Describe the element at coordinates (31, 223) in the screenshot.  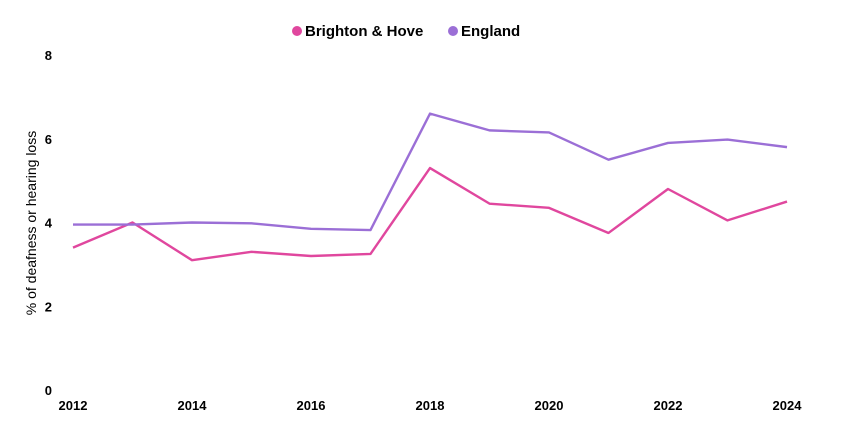
I see `y-axis-title: % of deafness or hearing loss` at that location.